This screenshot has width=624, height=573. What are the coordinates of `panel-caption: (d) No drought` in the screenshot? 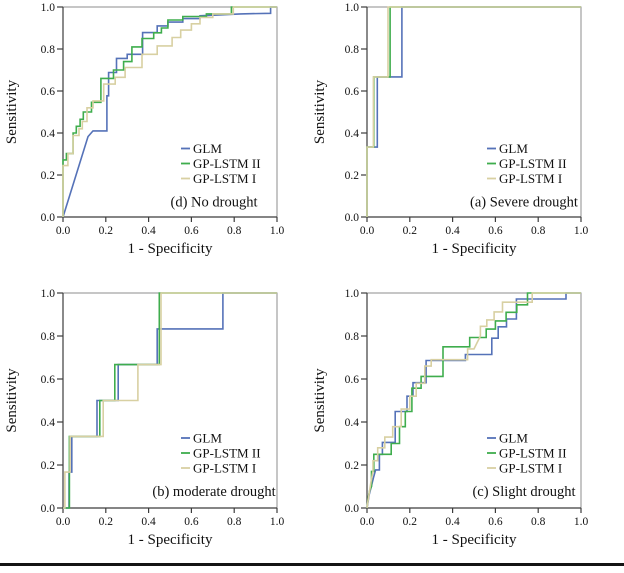 It's located at (214, 203).